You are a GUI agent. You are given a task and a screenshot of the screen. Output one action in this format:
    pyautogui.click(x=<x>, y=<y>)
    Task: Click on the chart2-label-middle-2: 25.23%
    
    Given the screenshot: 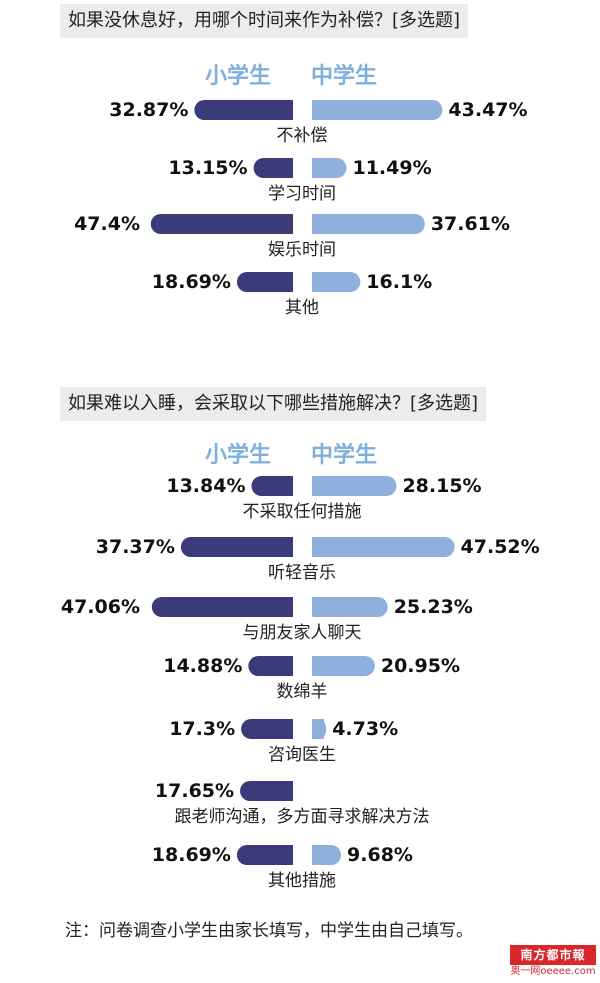 What is the action you would take?
    pyautogui.click(x=433, y=607)
    